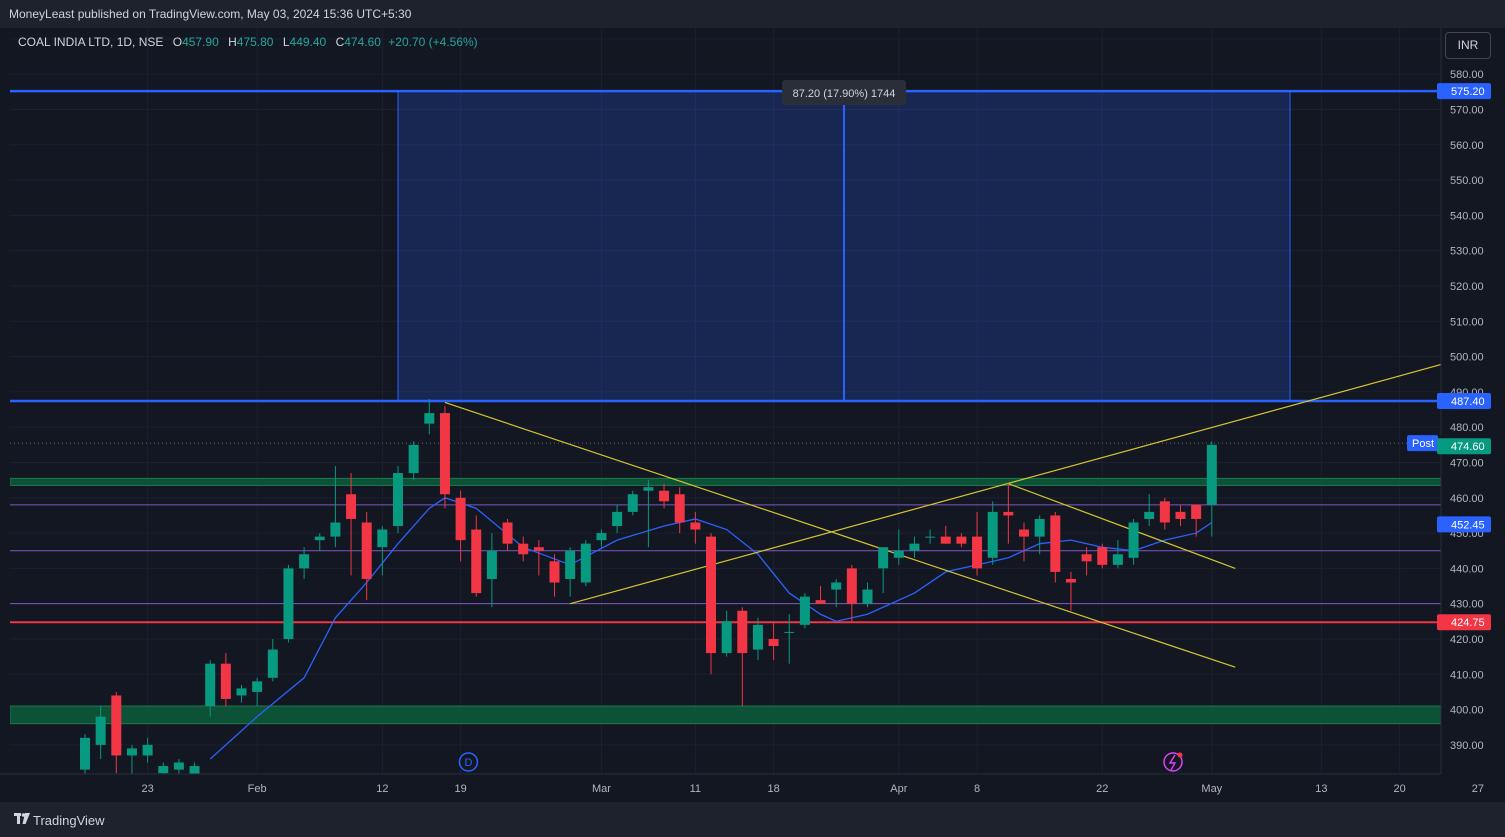 The image size is (1505, 837). Describe the element at coordinates (1399, 789) in the screenshot. I see `time-tick-label: 20` at that location.